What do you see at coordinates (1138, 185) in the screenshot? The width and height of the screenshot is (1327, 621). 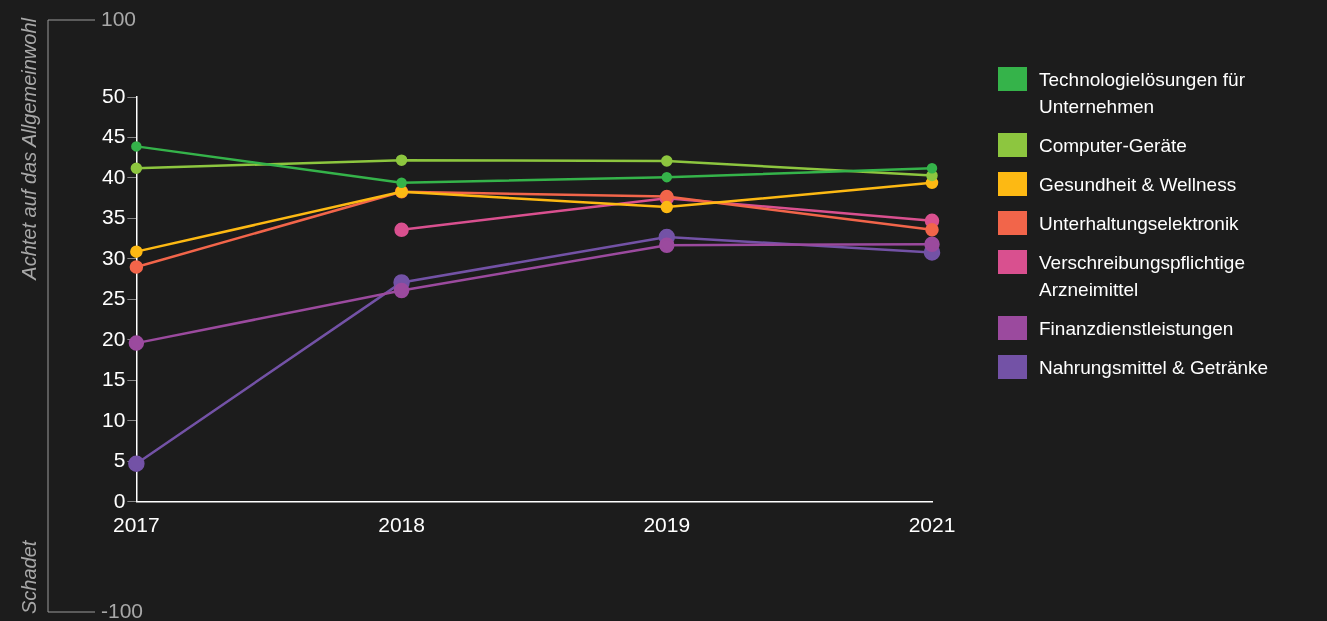 I see `legend-label: Gesundheit & Wellness` at bounding box center [1138, 185].